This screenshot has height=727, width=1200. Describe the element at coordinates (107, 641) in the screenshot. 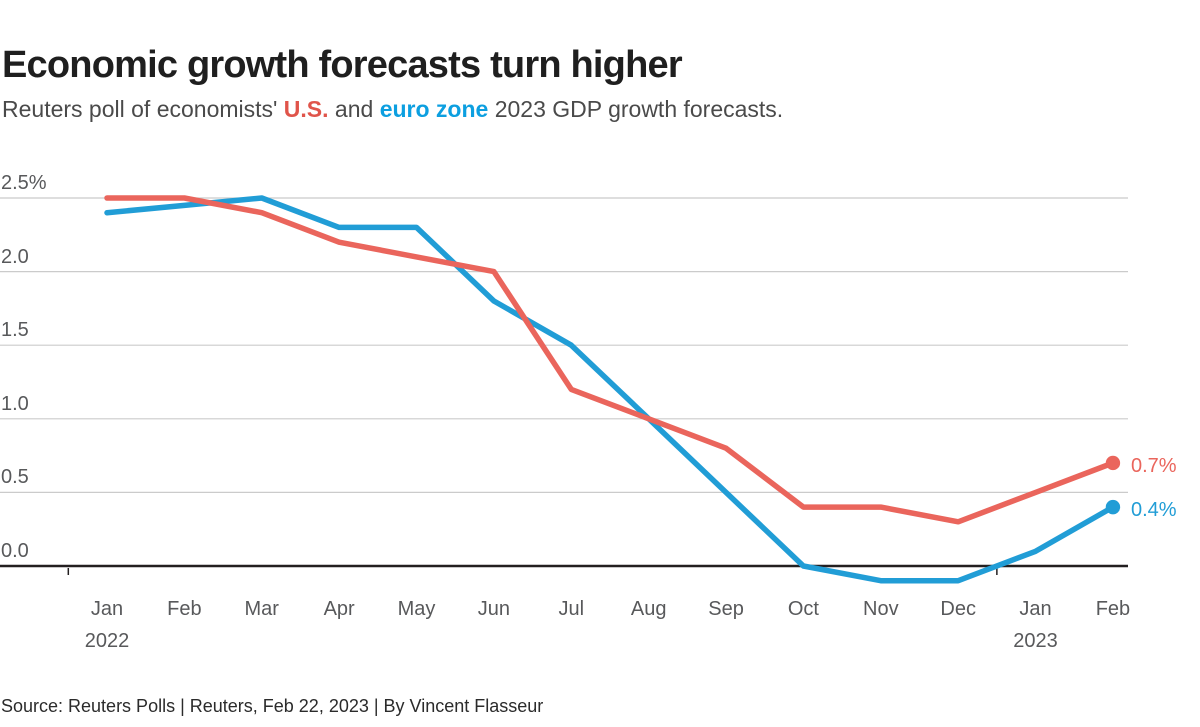

I see `x-axis-year-label: 2022` at that location.